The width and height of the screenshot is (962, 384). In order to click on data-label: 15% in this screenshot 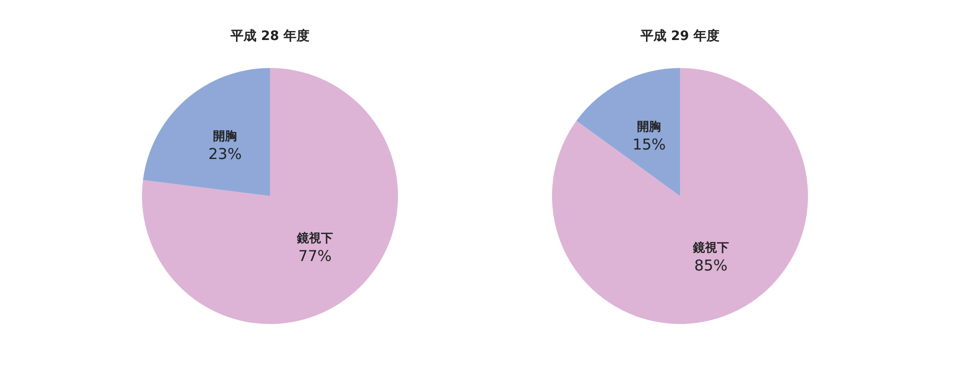, I will do `click(649, 144)`.